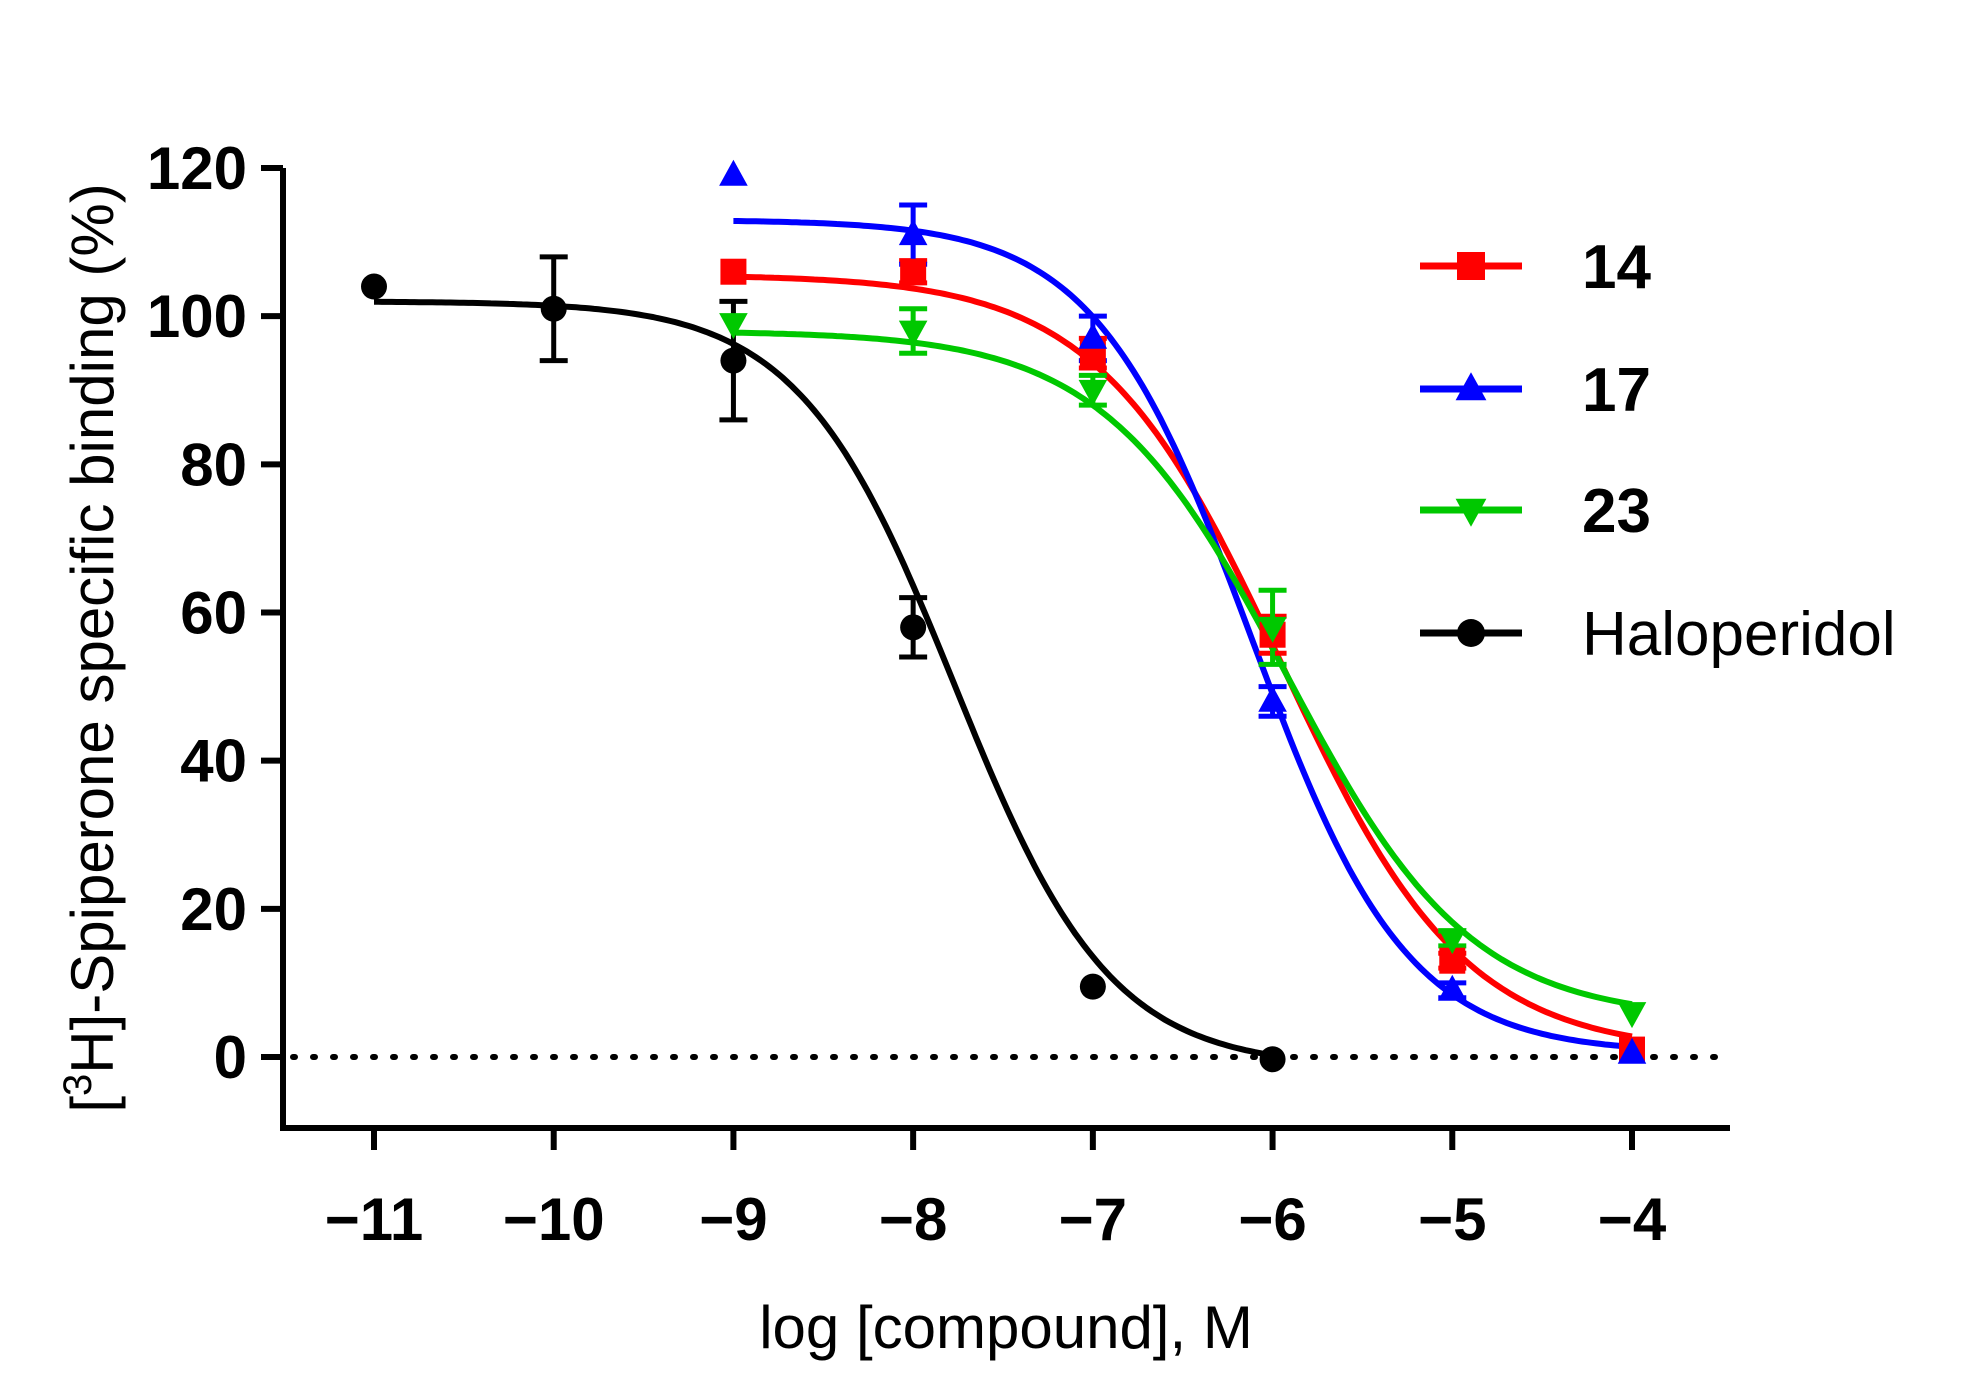  Describe the element at coordinates (733, 1219) in the screenshot. I see `x-tick-label: −9` at that location.